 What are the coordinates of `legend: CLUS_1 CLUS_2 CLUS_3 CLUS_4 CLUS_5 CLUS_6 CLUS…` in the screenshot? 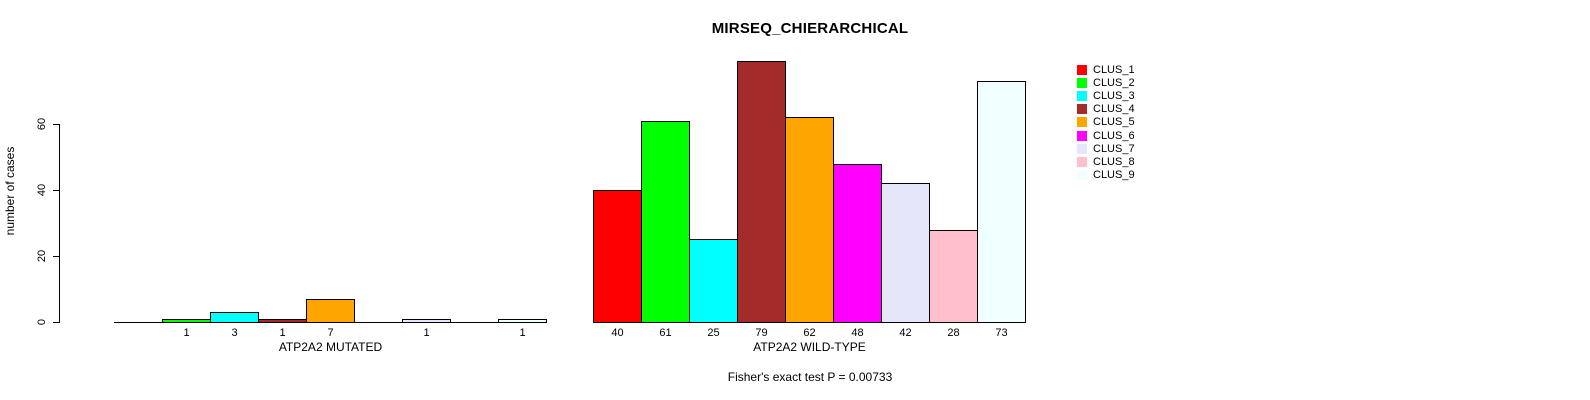 It's located at (1106, 122).